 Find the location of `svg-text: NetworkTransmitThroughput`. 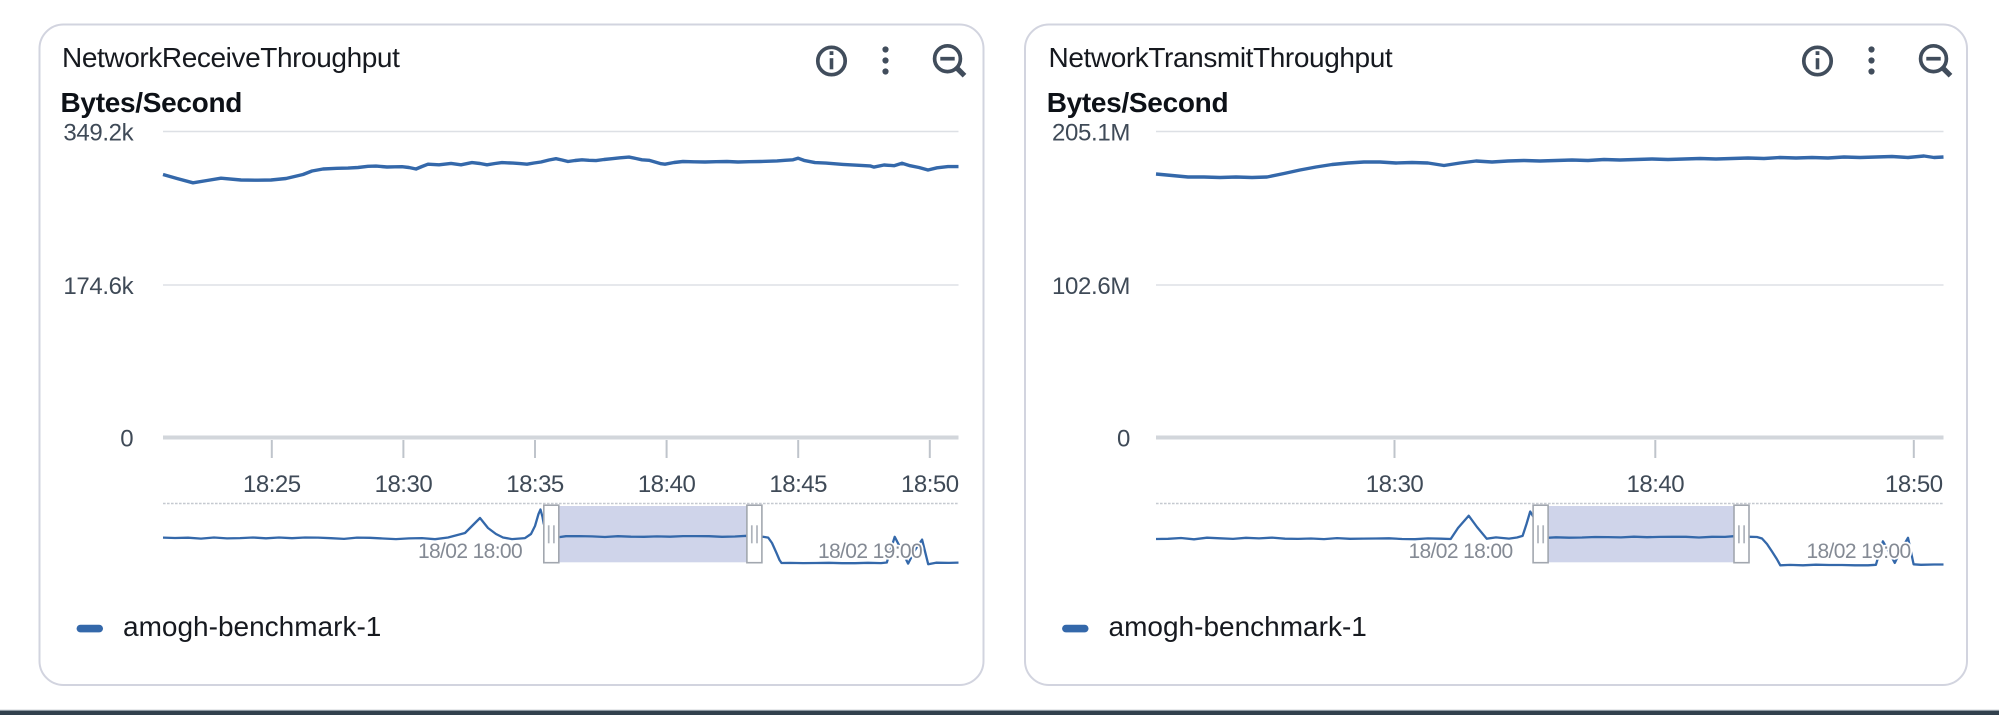

svg-text: NetworkTransmitThroughput is located at coordinates (1221, 57).